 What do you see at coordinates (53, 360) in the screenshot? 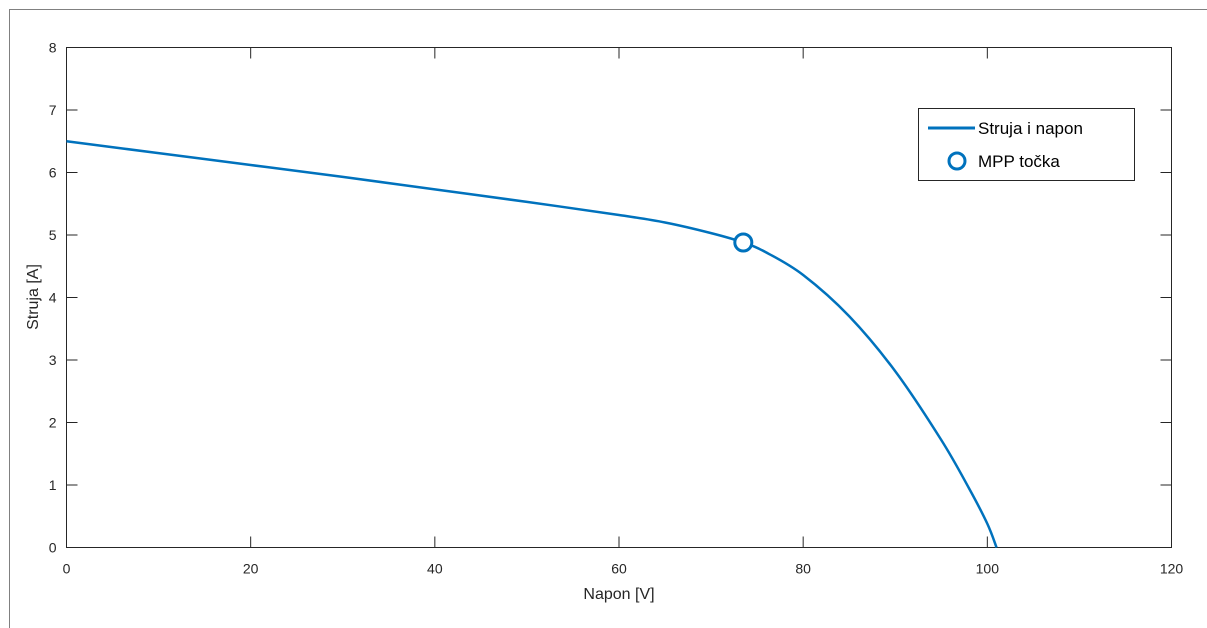
I see `y-tick-label: 3` at bounding box center [53, 360].